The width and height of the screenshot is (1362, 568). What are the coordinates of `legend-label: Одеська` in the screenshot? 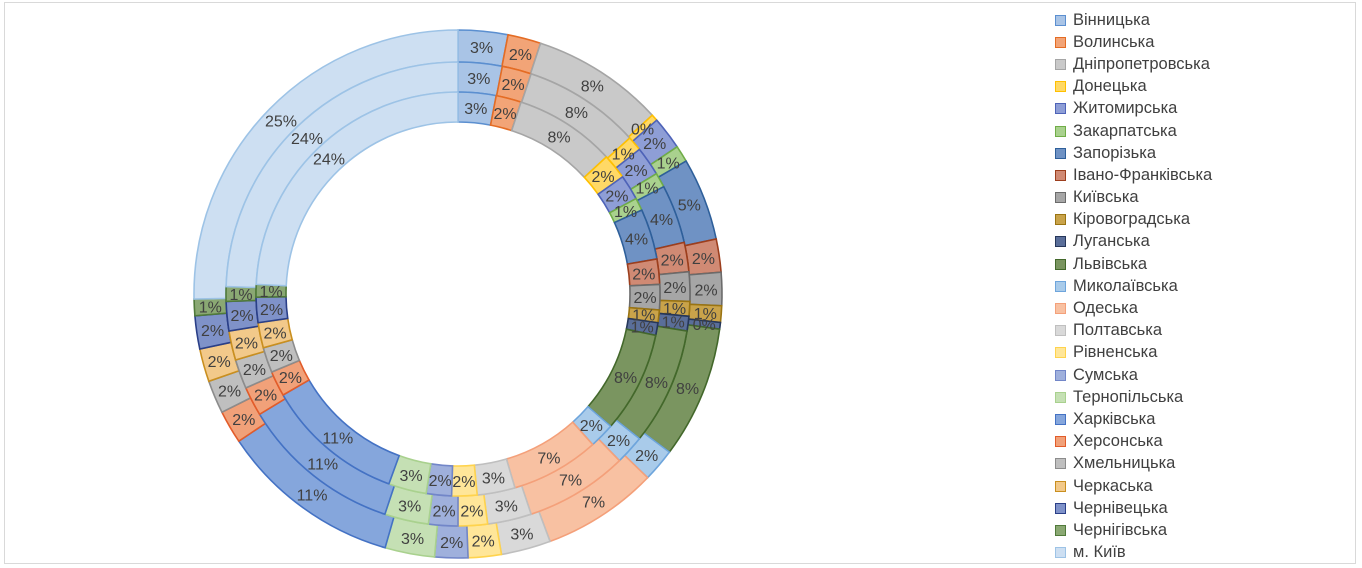 It's located at (1105, 308).